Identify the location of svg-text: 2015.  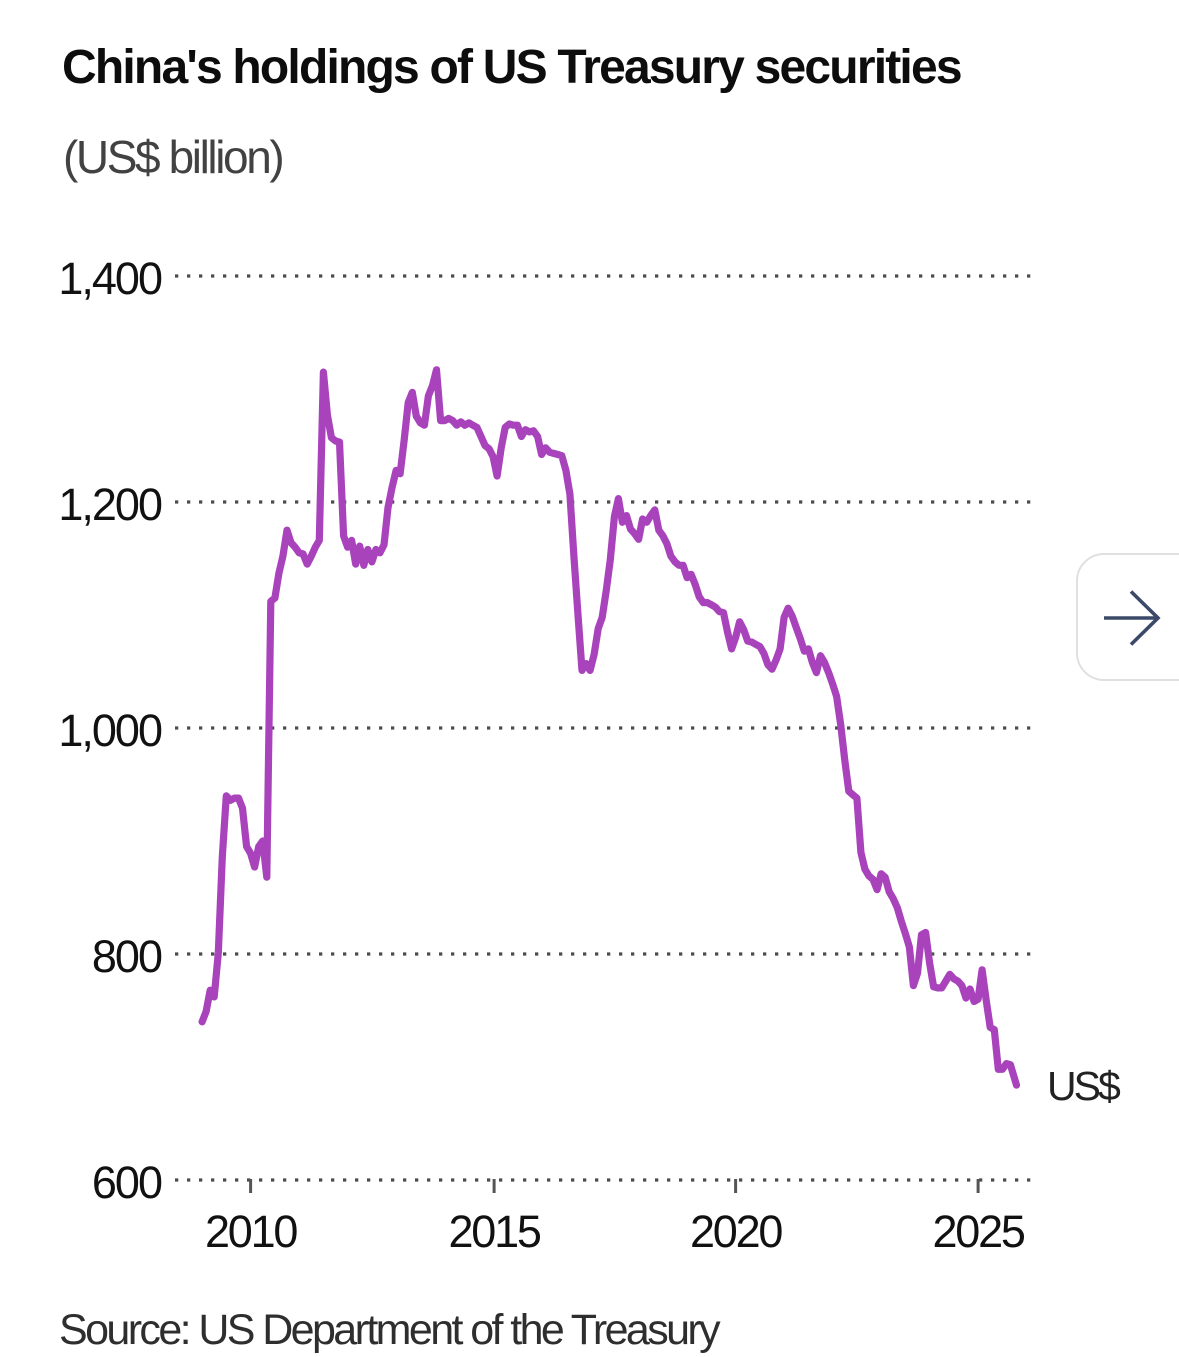
(494, 1231).